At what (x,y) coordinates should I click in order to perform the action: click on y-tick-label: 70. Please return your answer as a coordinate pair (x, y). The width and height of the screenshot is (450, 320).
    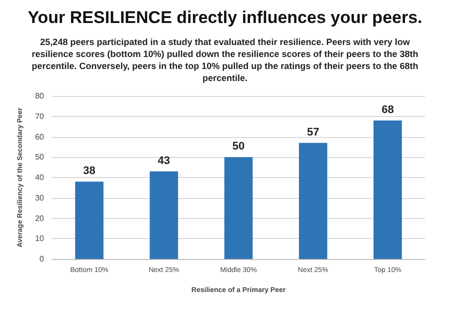
    Looking at the image, I should click on (40, 116).